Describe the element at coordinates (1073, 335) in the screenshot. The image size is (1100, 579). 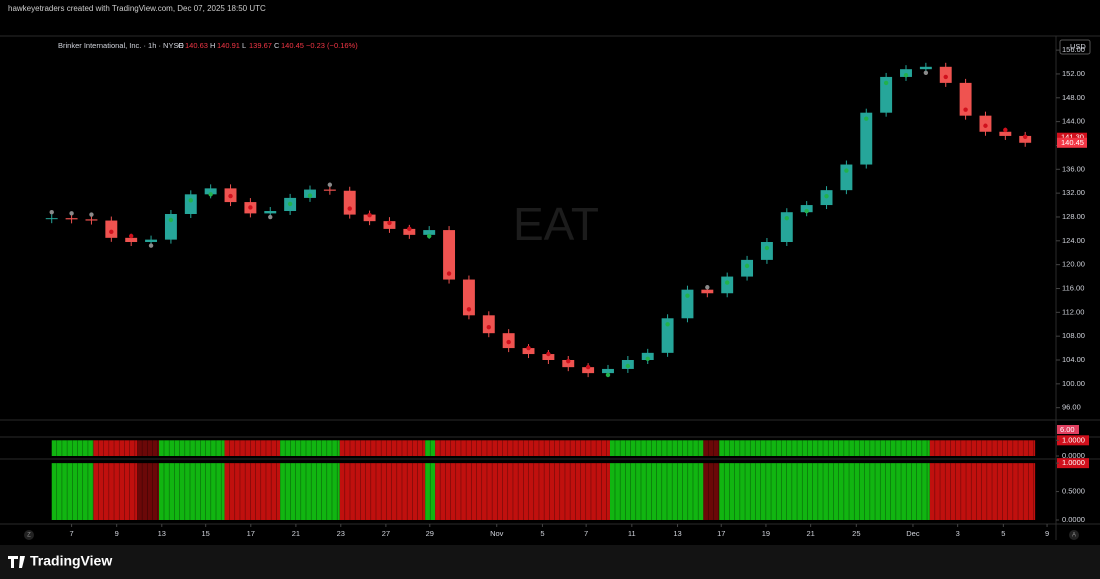
I see `y-tick-label: 108.00` at that location.